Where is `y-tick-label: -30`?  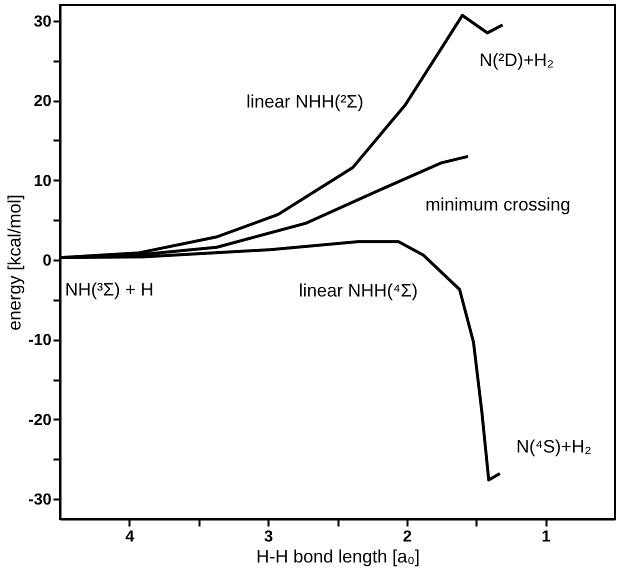
y-tick-label: -30 is located at coordinates (40, 500).